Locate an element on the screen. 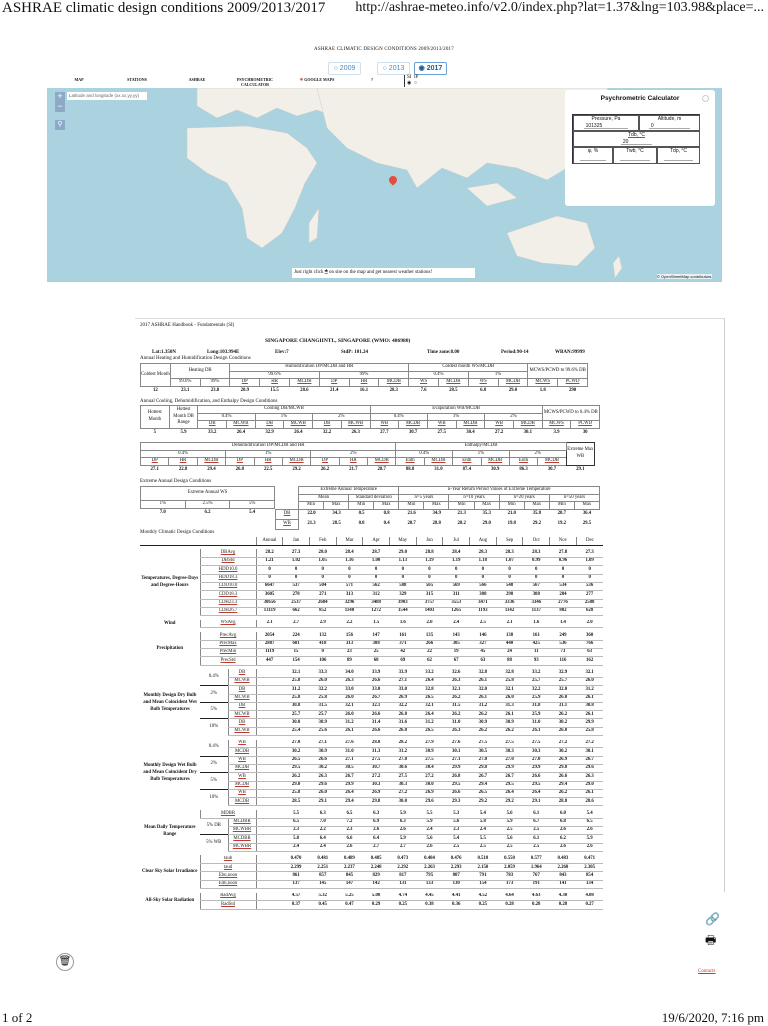  value-cell: 26.0 is located at coordinates (323, 682).